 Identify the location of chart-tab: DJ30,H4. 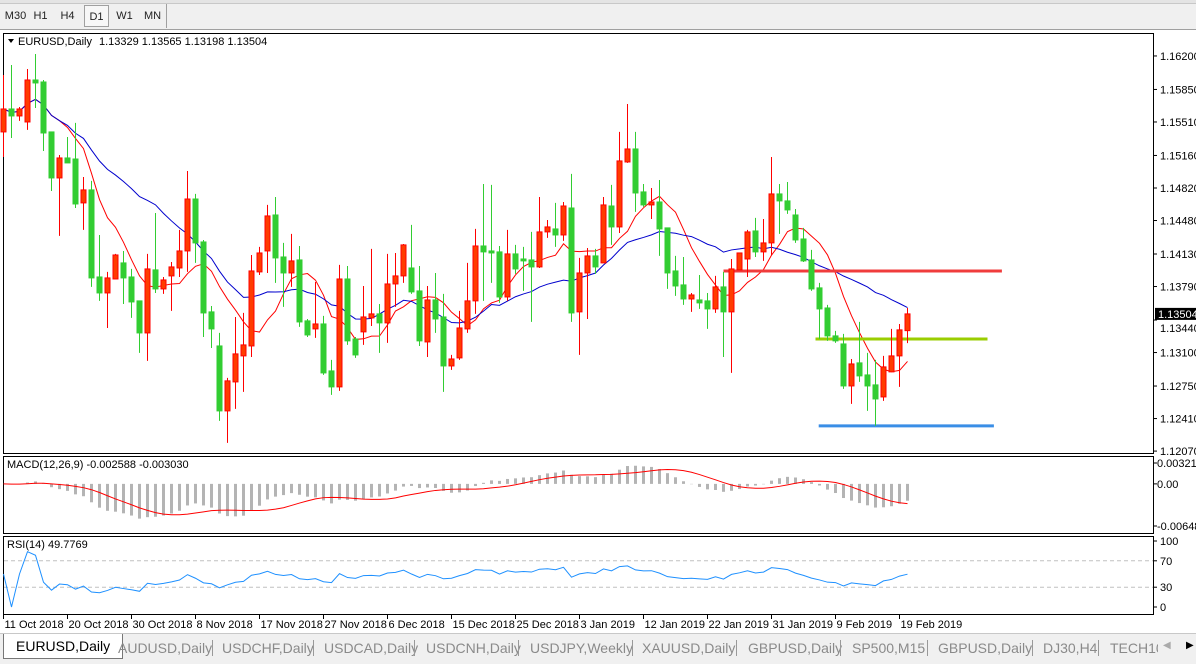
(1070, 648).